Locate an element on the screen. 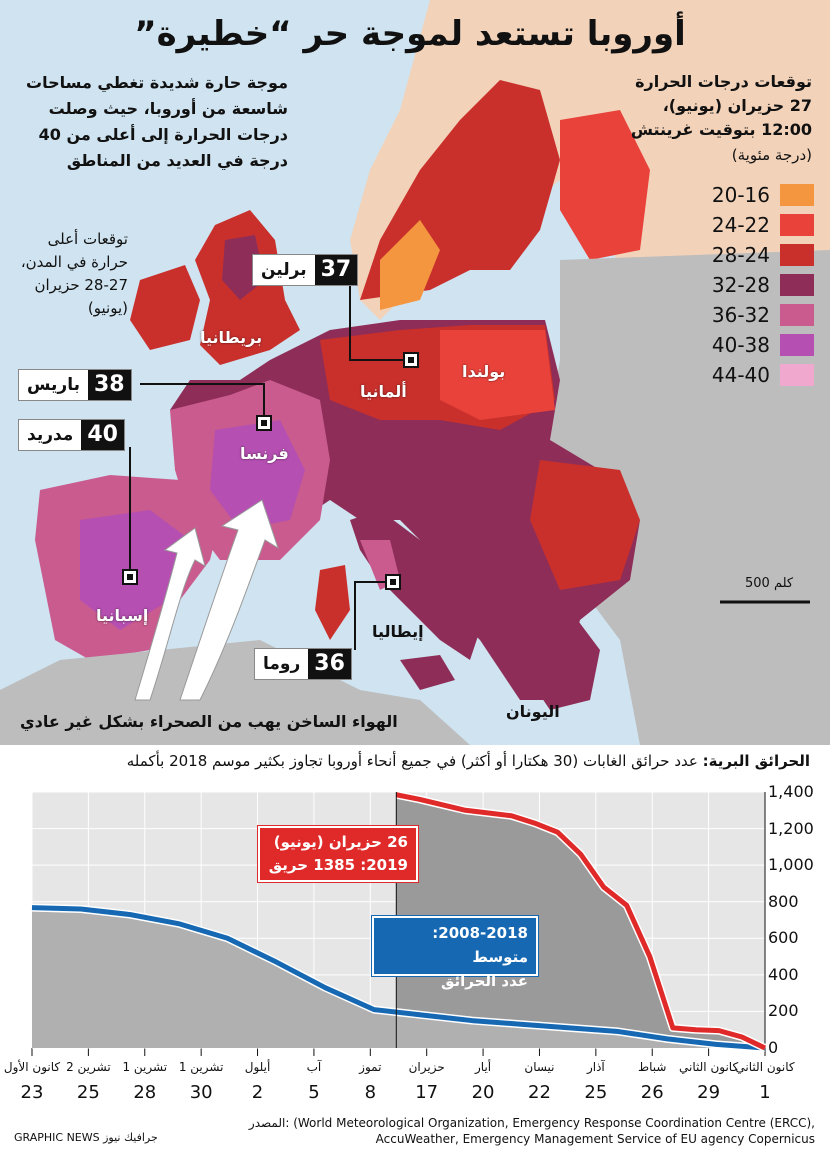 The height and width of the screenshot is (1155, 830). callout-average: 2008-2018: متوسط عدد الحرائق is located at coordinates (455, 953).